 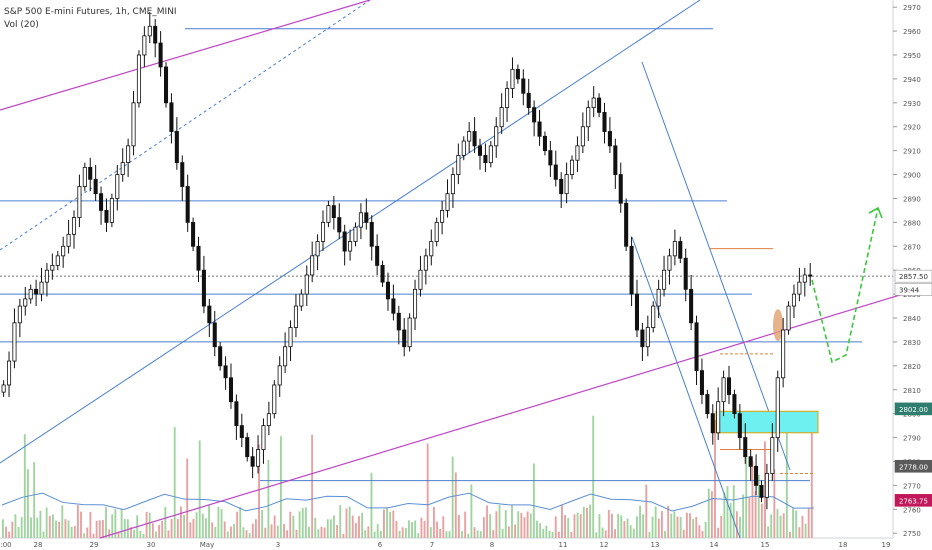 What do you see at coordinates (716, 266) in the screenshot?
I see `trendline-blue-down1` at bounding box center [716, 266].